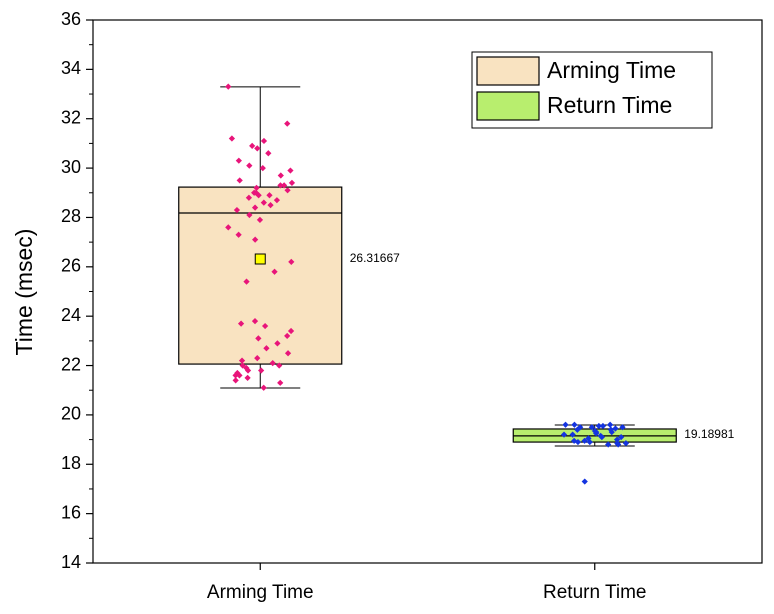 This screenshot has height=614, width=774. What do you see at coordinates (71, 364) in the screenshot?
I see `y-tick-label: 22` at bounding box center [71, 364].